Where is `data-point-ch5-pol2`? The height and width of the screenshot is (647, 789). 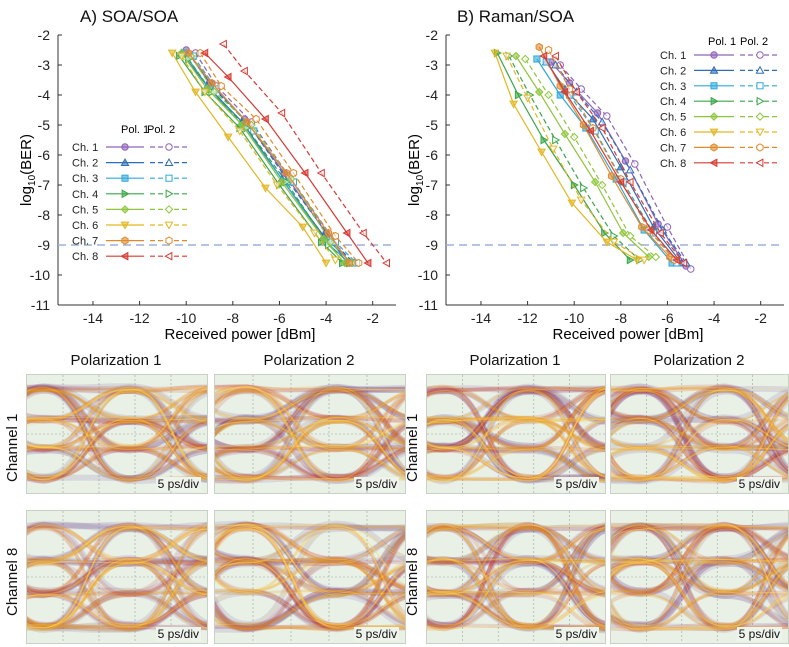 data-point-ch5-pol2 is located at coordinates (656, 257).